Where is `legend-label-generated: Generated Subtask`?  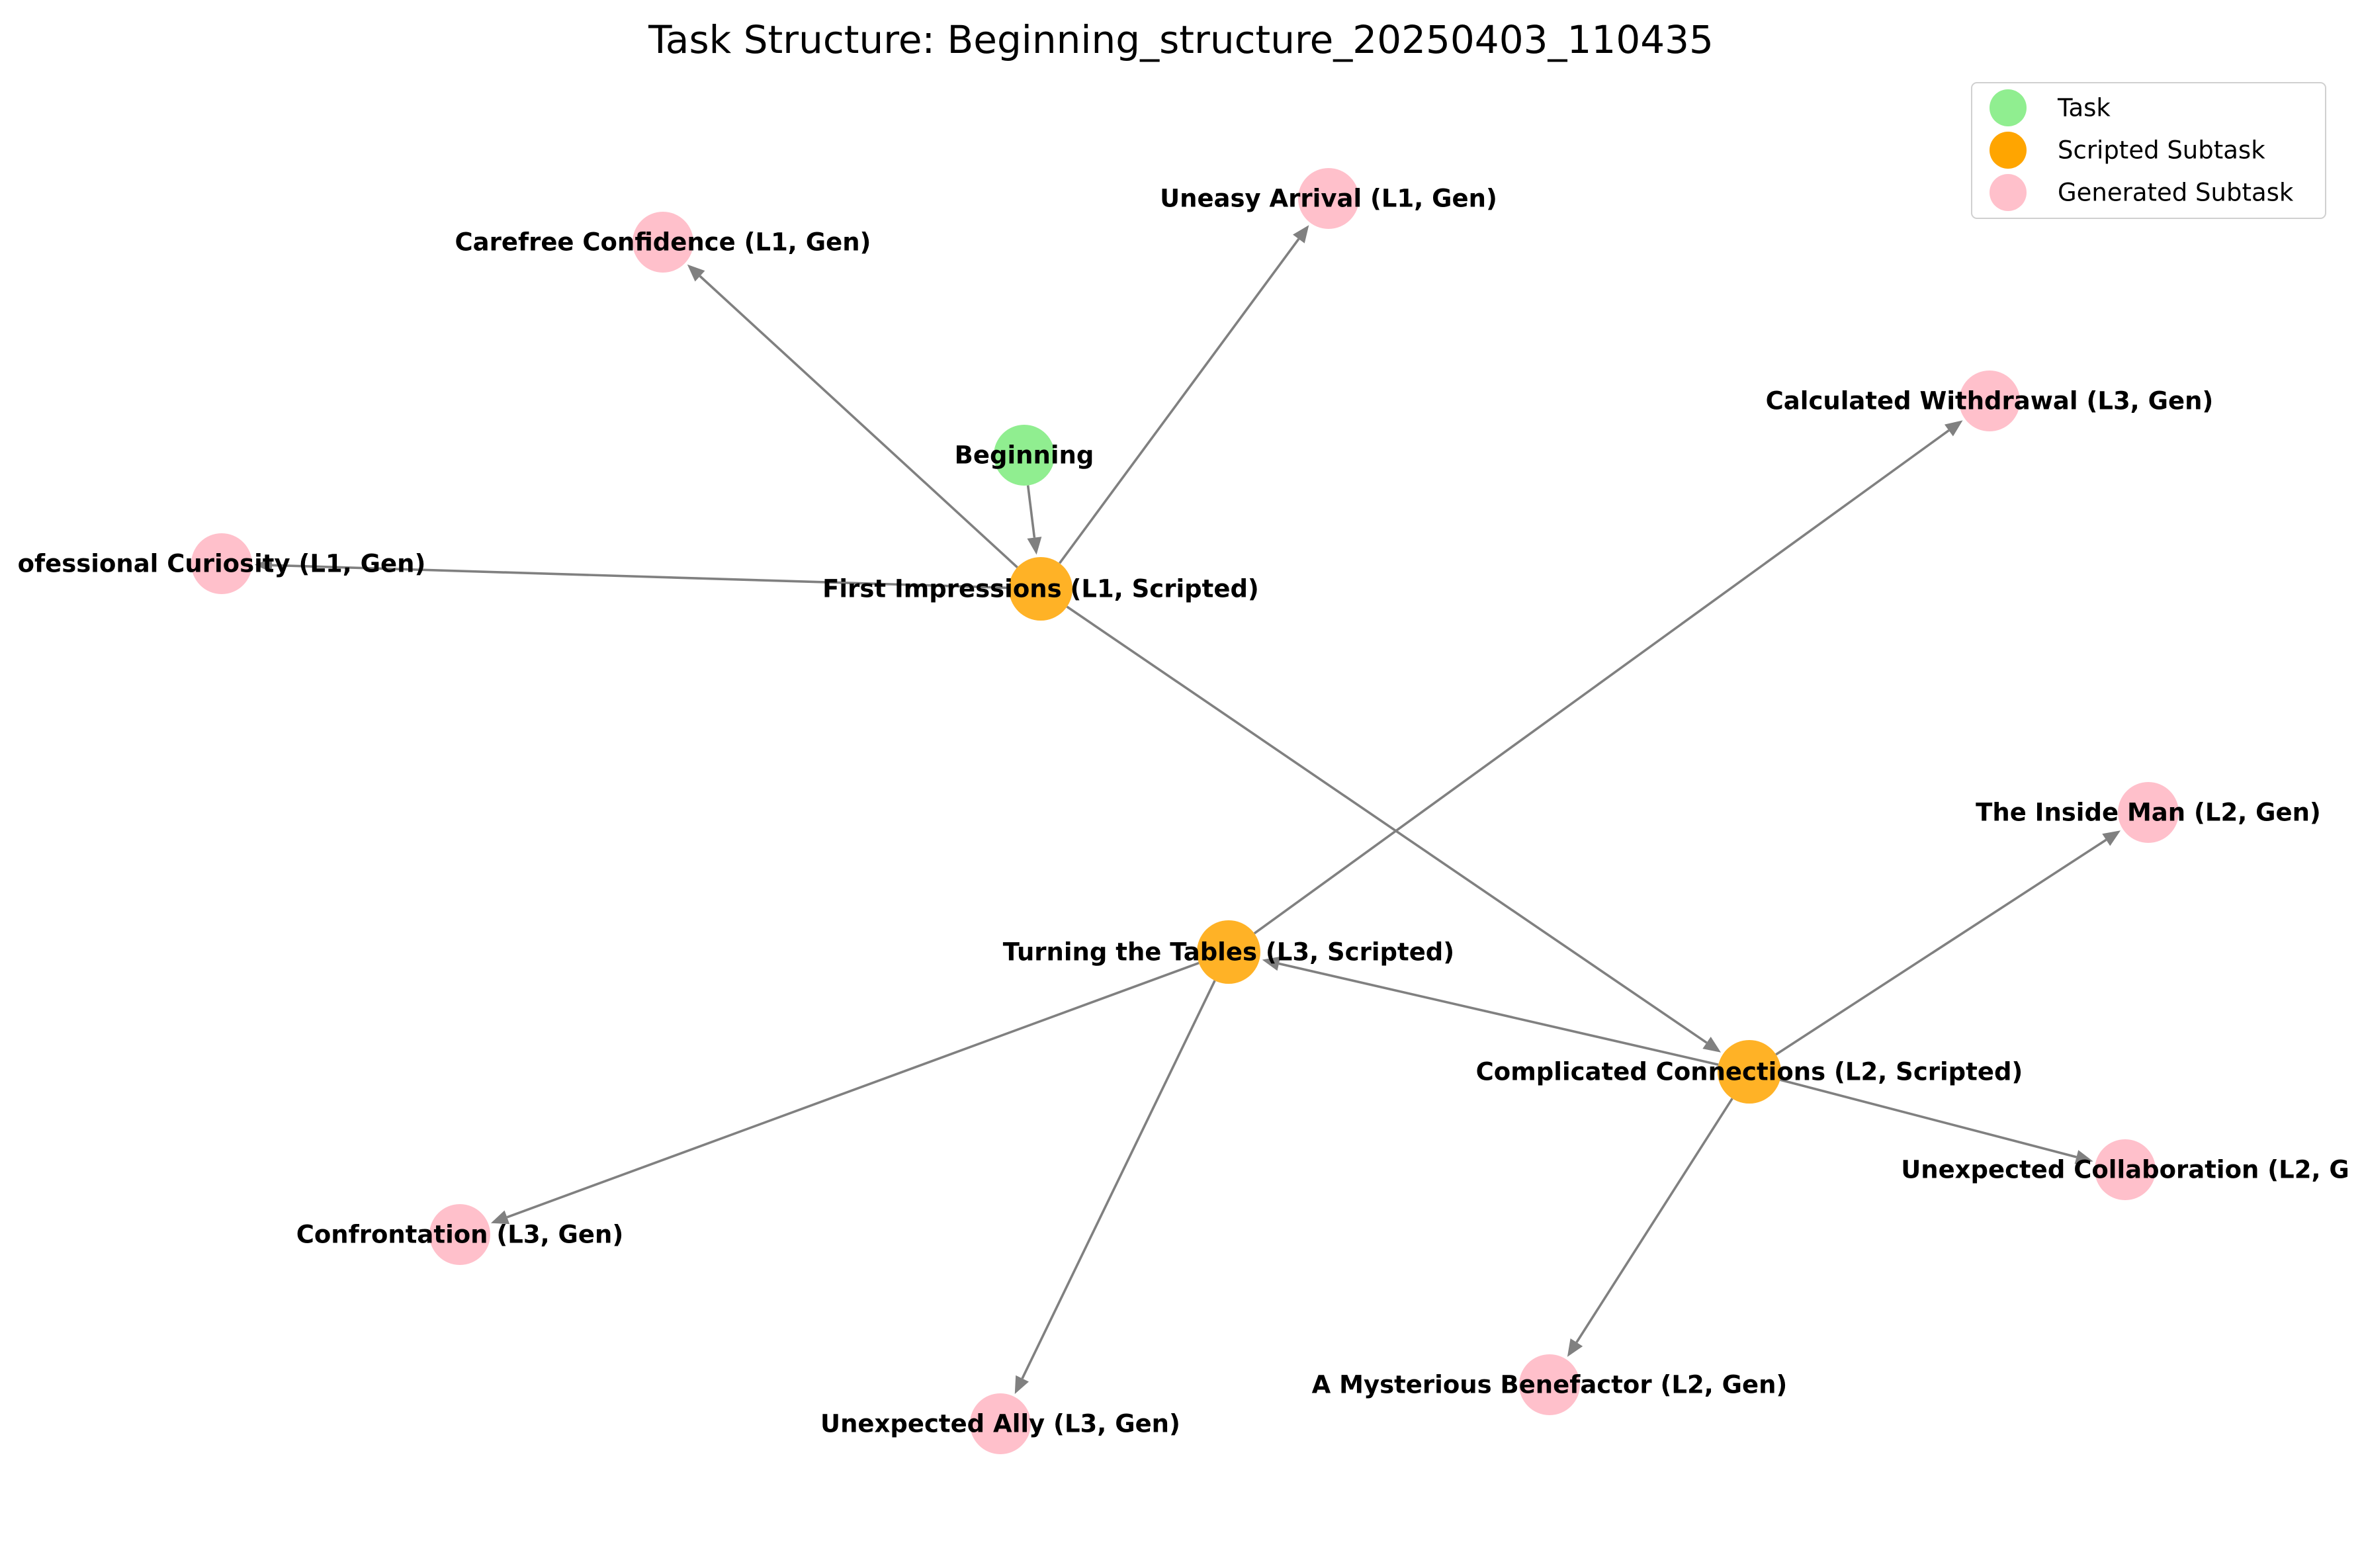
legend-label-generated: Generated Subtask is located at coordinates (2176, 193).